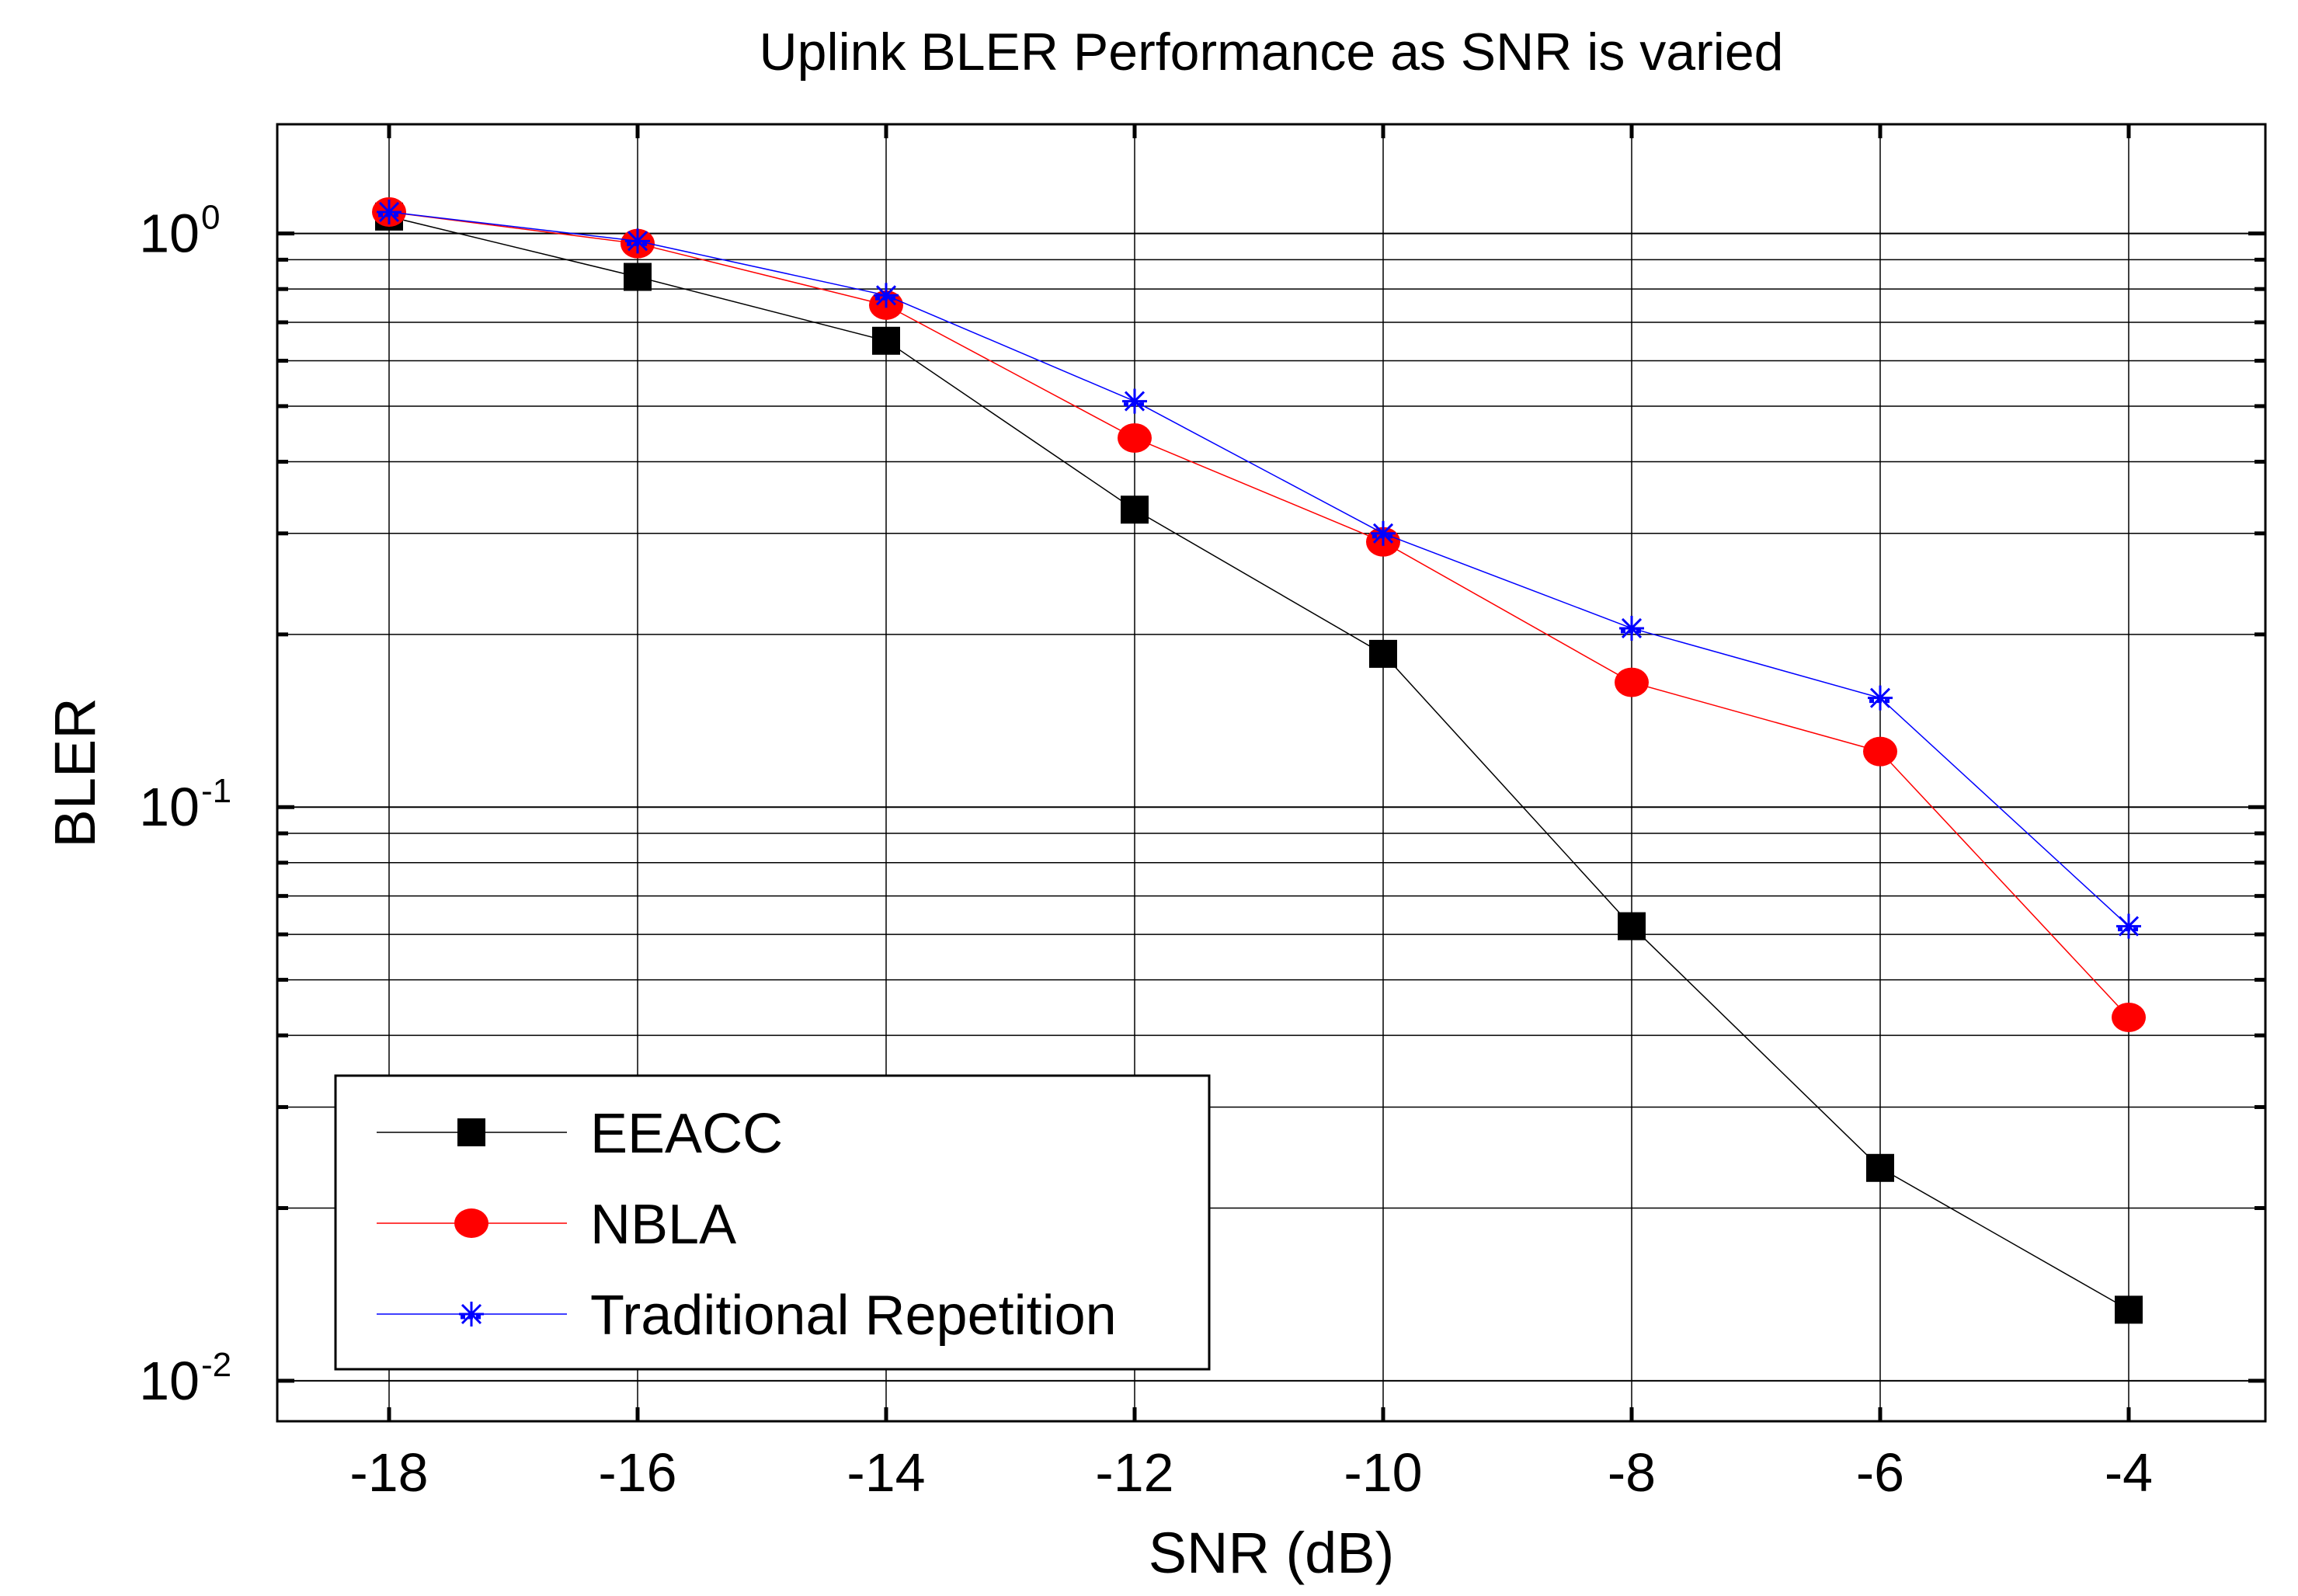 This screenshot has width=2298, height=1596. I want to click on y-tick-exponent: 0, so click(210, 218).